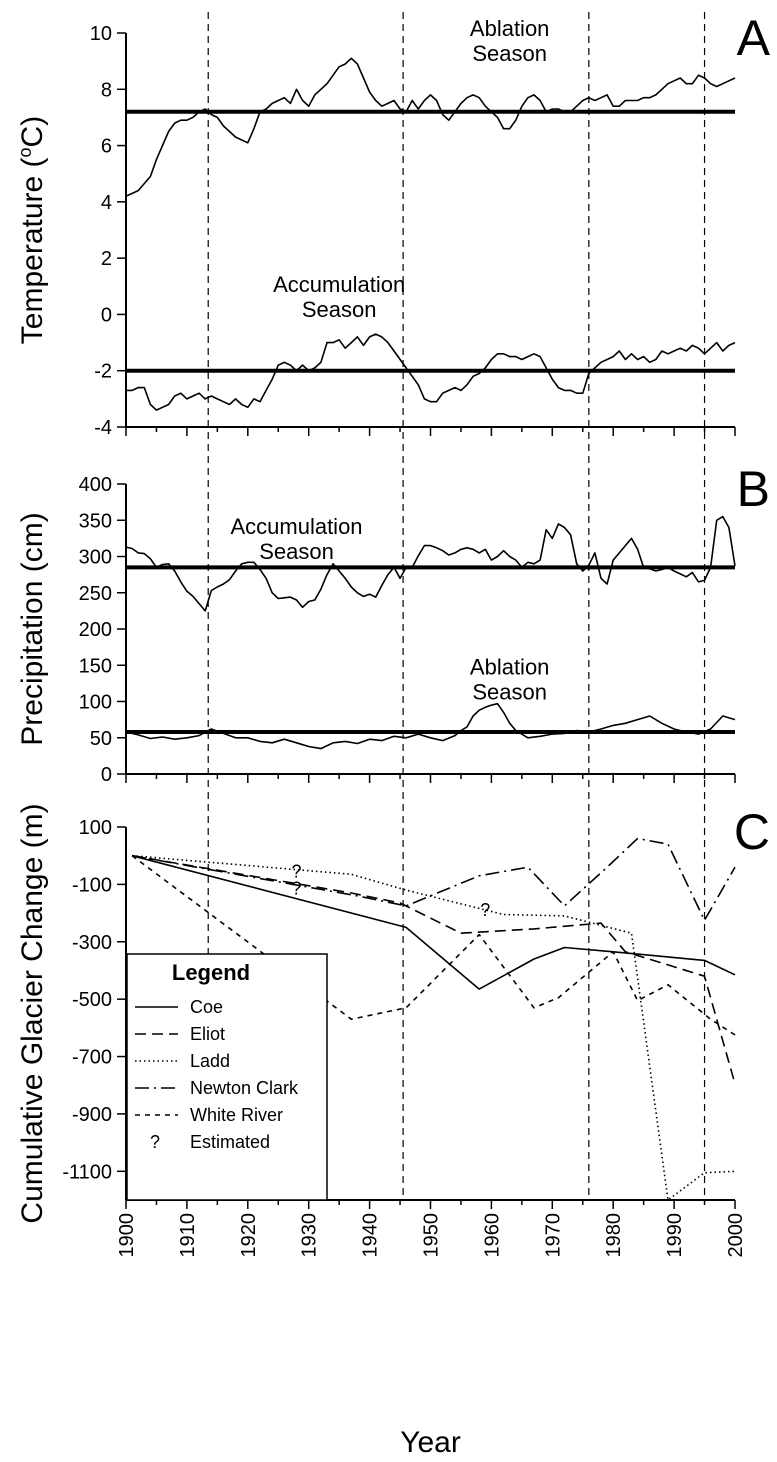 The height and width of the screenshot is (1462, 777). I want to click on x-tick-label: 1990, so click(675, 1235).